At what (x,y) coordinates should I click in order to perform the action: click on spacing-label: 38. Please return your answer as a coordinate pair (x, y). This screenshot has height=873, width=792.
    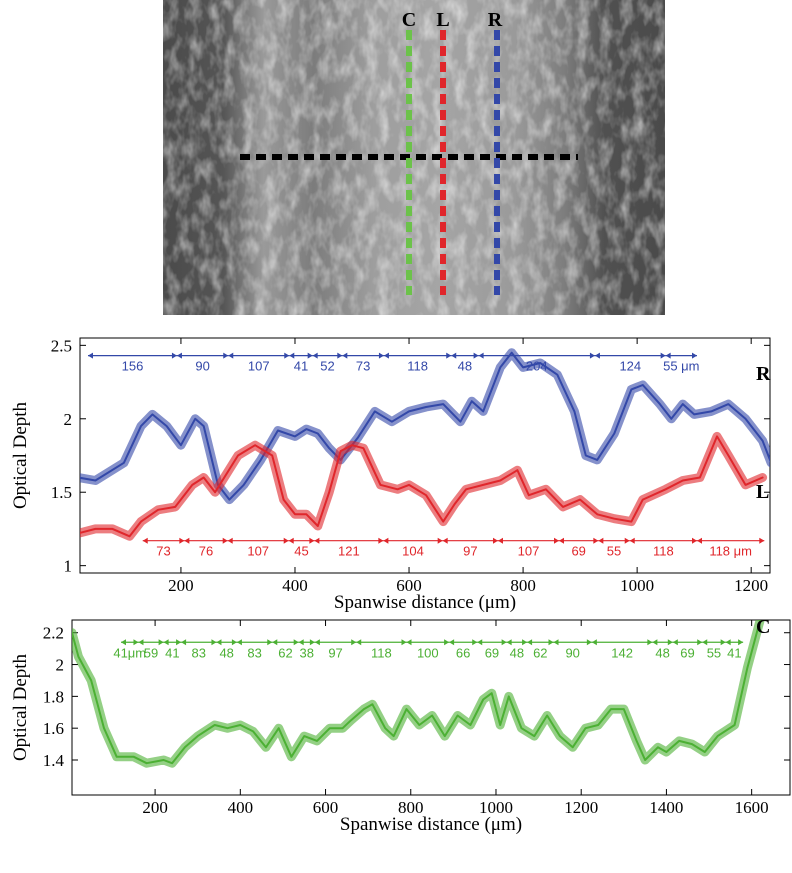
    Looking at the image, I should click on (307, 652).